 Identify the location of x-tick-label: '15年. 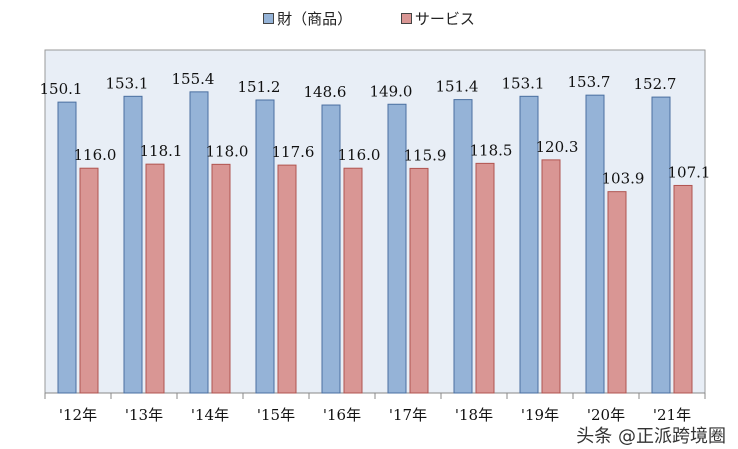
(276, 415).